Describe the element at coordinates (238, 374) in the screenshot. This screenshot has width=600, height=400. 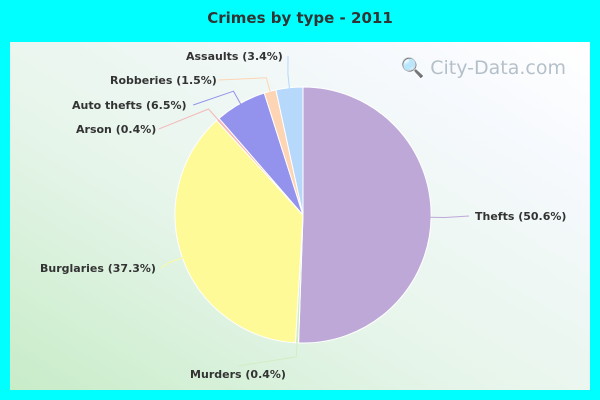
I see `slice-label-murders: Murders (0.4%)` at that location.